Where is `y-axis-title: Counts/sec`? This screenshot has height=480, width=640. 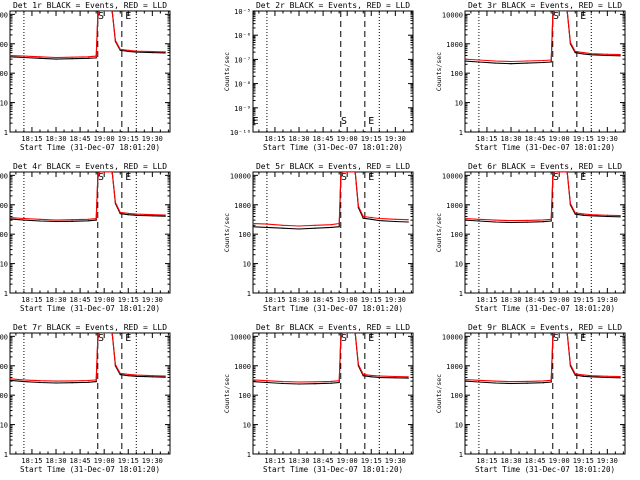 y-axis-title: Counts/sec is located at coordinates (439, 232).